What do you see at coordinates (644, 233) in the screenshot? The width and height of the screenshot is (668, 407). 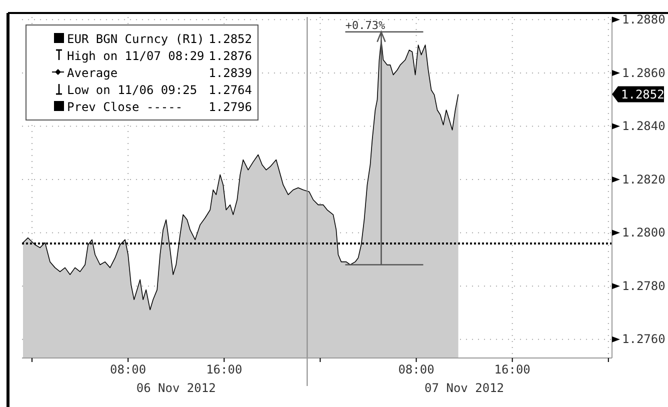 I see `y-tick-label: 1.2800` at bounding box center [644, 233].